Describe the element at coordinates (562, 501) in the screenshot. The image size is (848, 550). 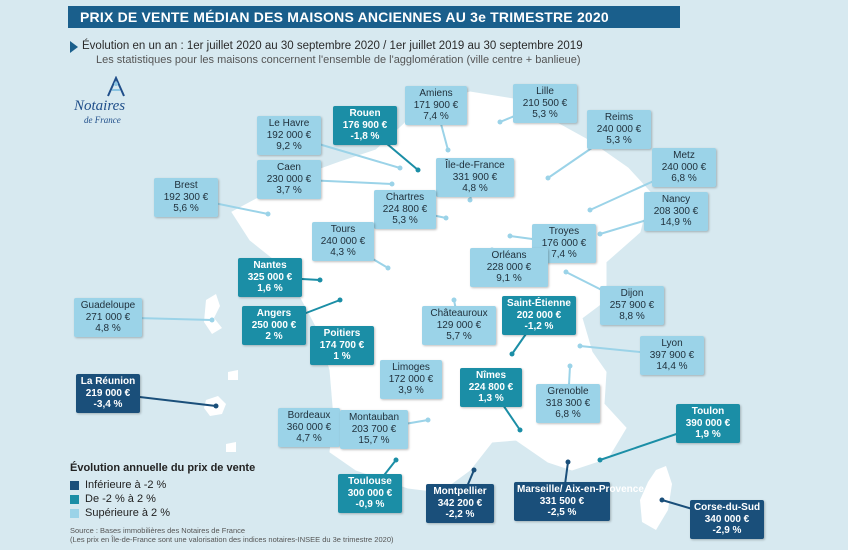
I see `city-price: 331 500 €` at that location.